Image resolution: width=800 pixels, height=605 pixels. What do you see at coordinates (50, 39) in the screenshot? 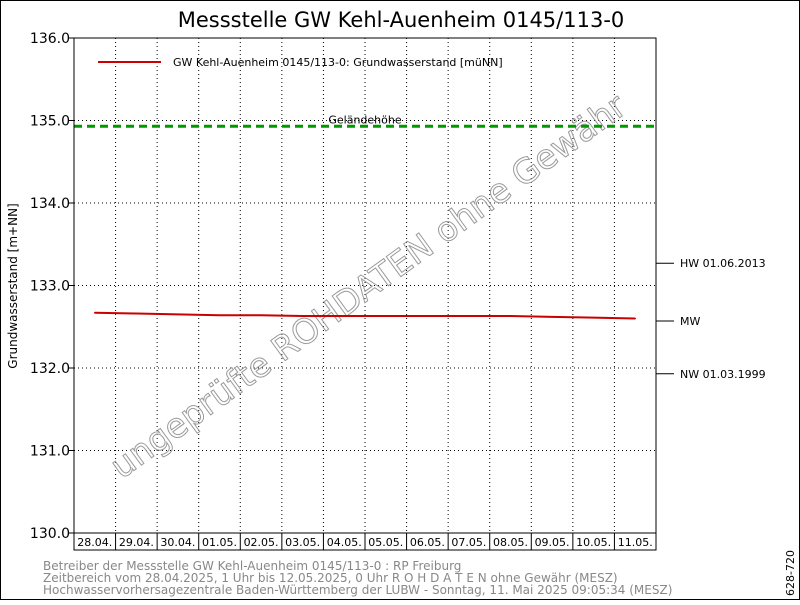
I see `y-tick-label: 136.0` at bounding box center [50, 39].